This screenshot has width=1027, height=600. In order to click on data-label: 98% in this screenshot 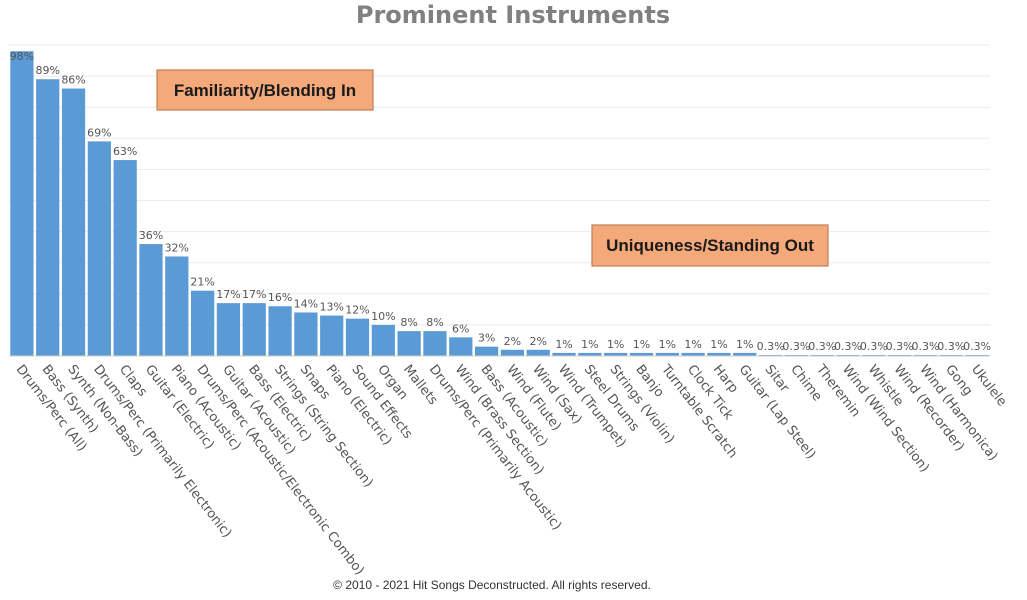, I will do `click(22, 56)`.